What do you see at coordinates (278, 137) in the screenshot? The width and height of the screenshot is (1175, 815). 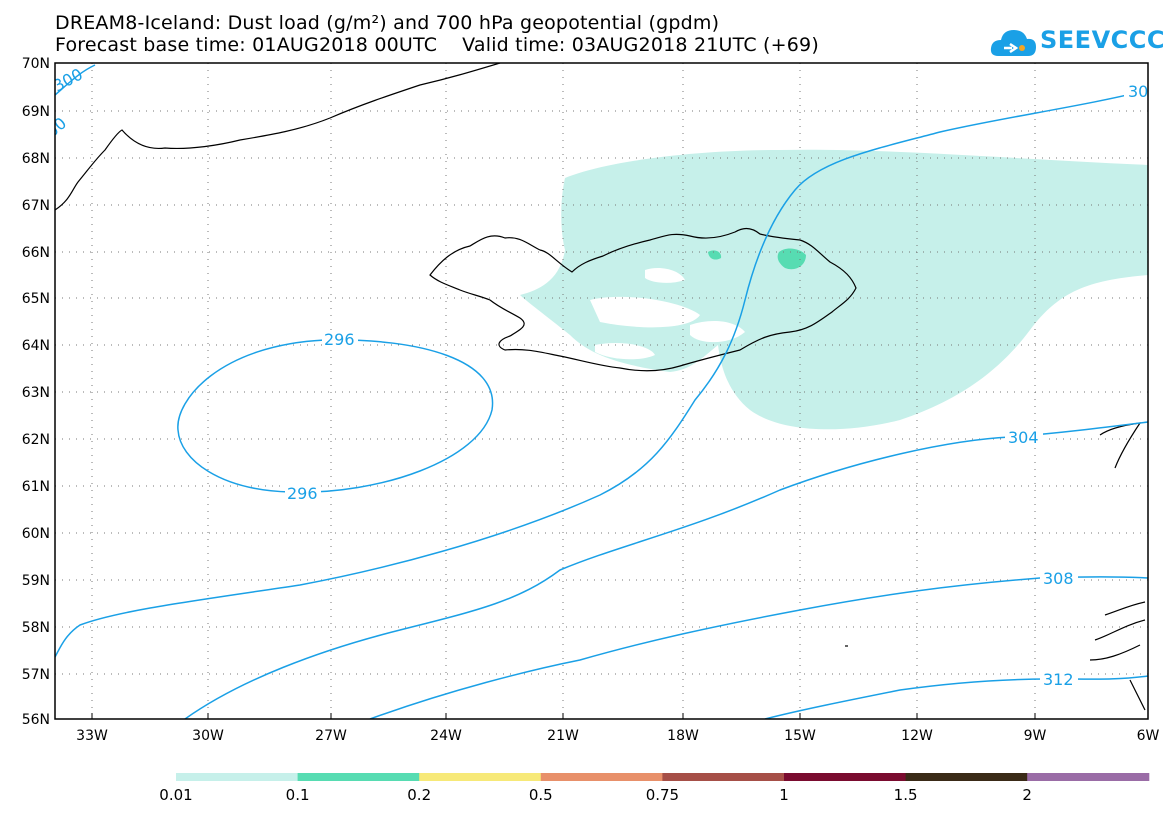 I see `greenland-coast` at bounding box center [278, 137].